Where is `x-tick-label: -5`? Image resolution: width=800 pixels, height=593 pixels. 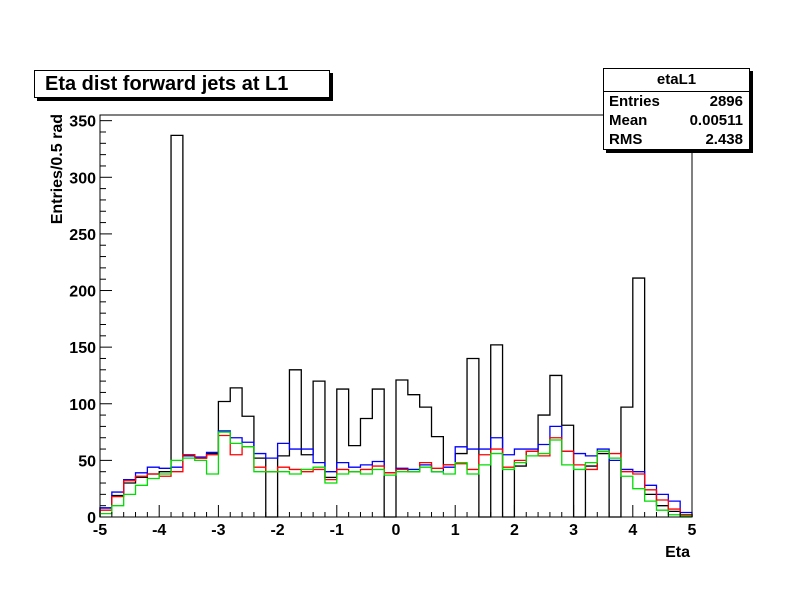 x-tick-label: -5 is located at coordinates (100, 530).